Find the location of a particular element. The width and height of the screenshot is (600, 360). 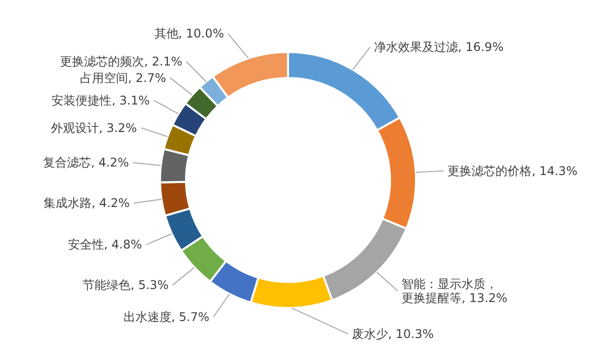

slice-label: 更换滤芯的频次, 2.1% is located at coordinates (121, 61).